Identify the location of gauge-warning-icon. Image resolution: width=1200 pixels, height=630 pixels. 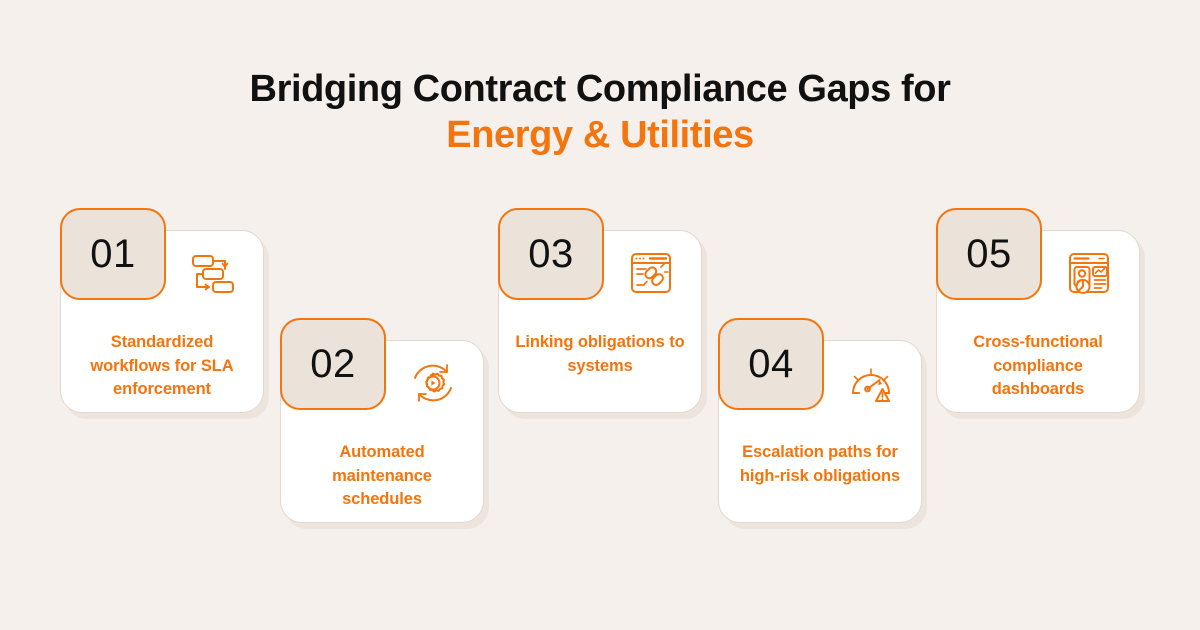
(871, 383).